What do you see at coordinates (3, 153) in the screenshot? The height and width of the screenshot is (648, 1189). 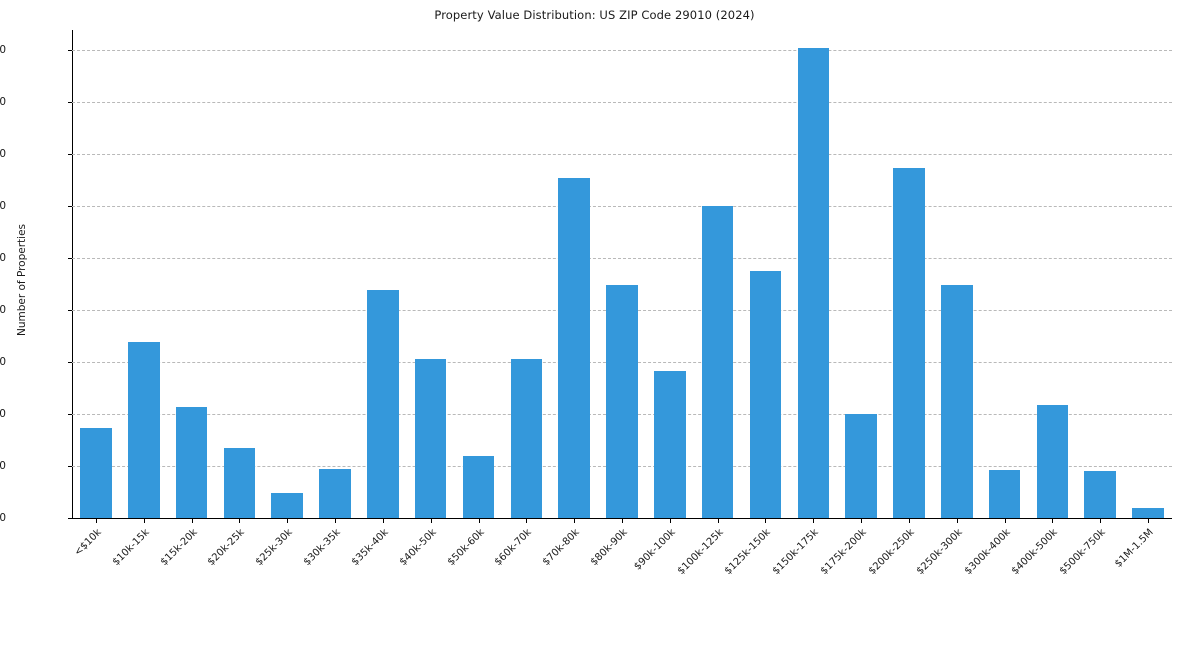 I see `y-tick-label: 280` at bounding box center [3, 153].